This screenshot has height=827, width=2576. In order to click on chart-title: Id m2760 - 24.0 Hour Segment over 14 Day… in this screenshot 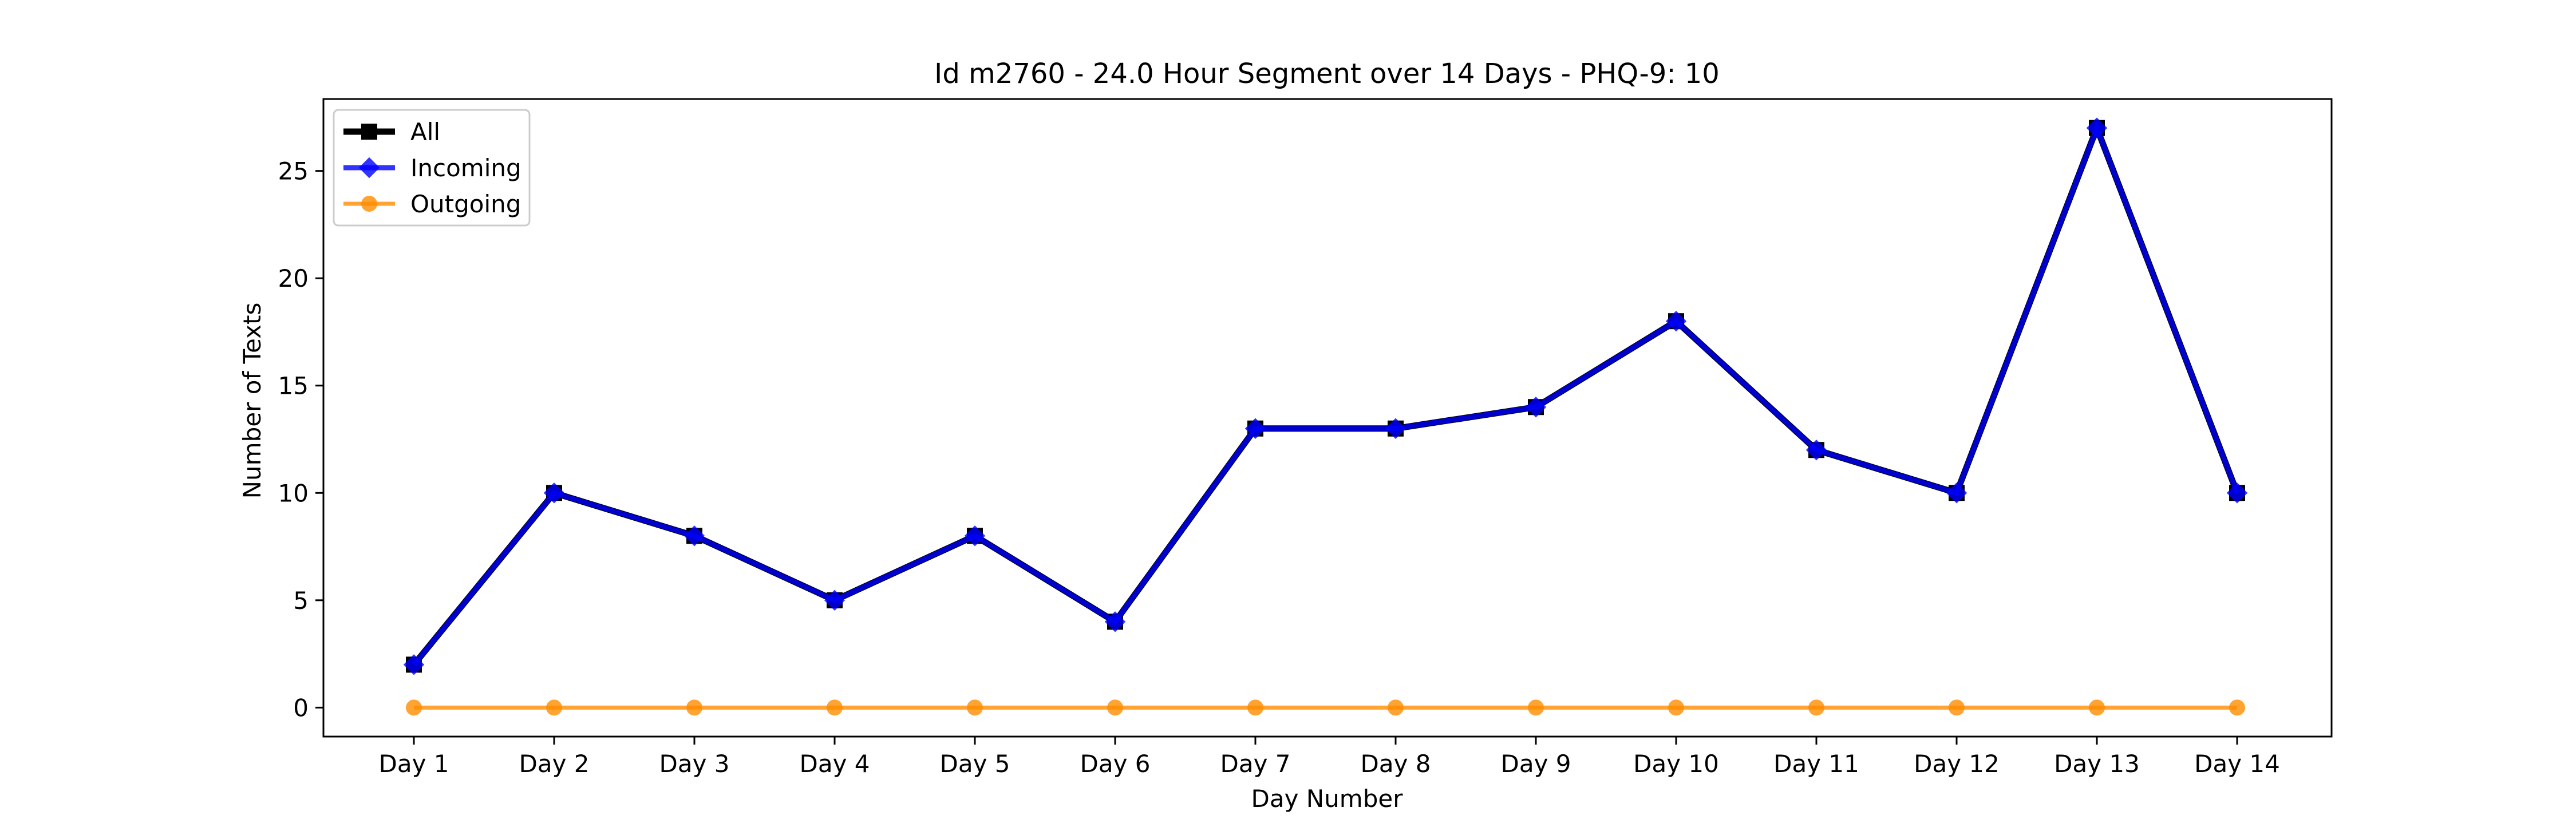, I will do `click(1327, 74)`.